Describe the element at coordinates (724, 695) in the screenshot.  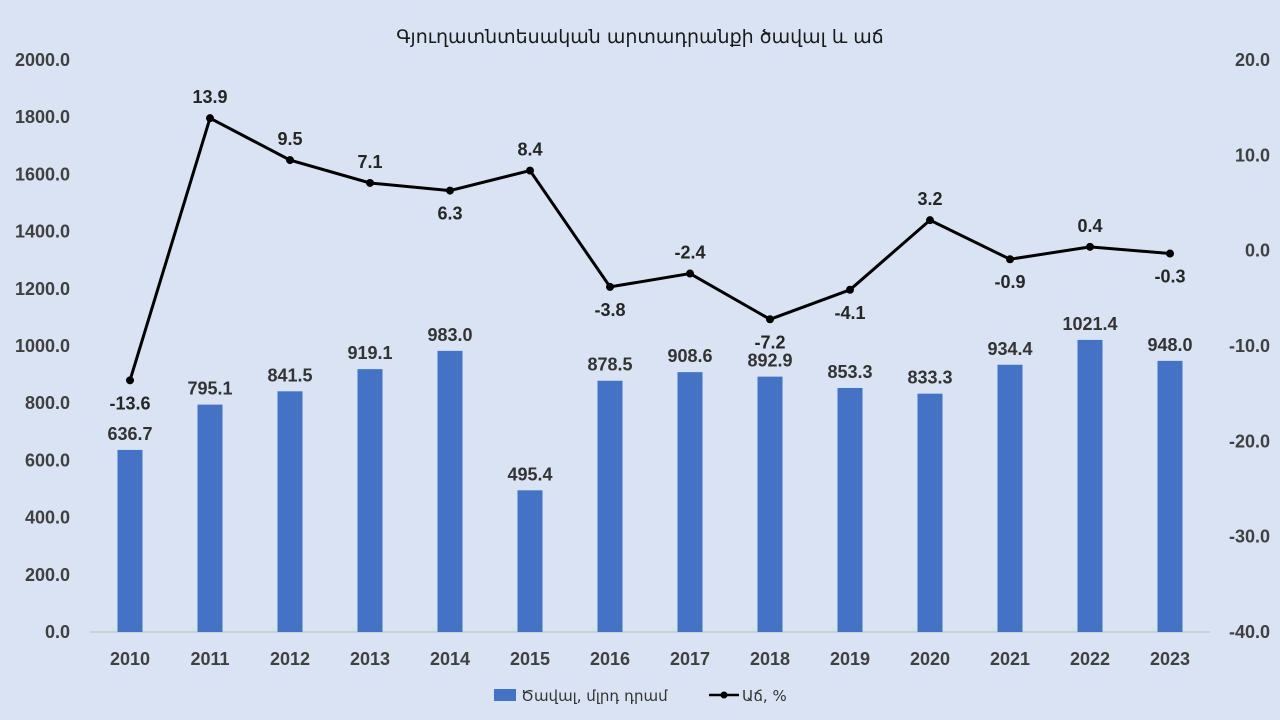
I see `legend-line-marker` at that location.